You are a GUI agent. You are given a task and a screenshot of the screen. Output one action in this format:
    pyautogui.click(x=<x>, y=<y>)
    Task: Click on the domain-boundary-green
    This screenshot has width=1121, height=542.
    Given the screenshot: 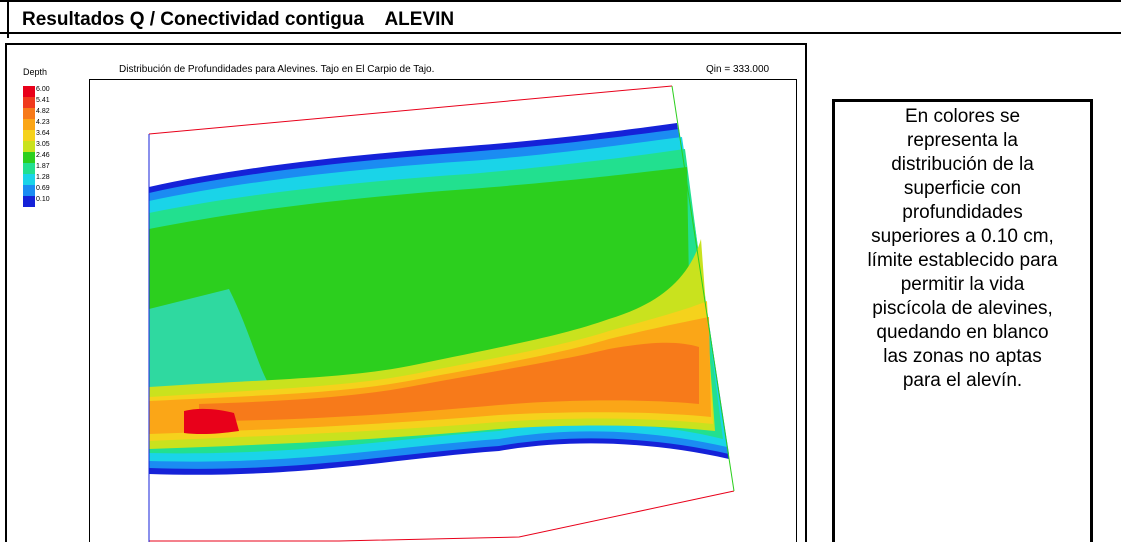 What is the action you would take?
    pyautogui.click(x=703, y=288)
    